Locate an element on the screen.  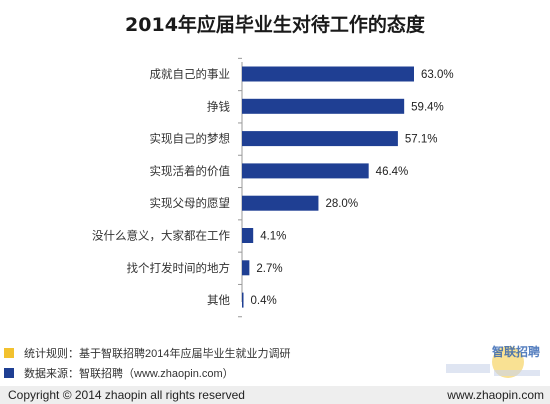
value-label: 2.7% is located at coordinates (269, 269).